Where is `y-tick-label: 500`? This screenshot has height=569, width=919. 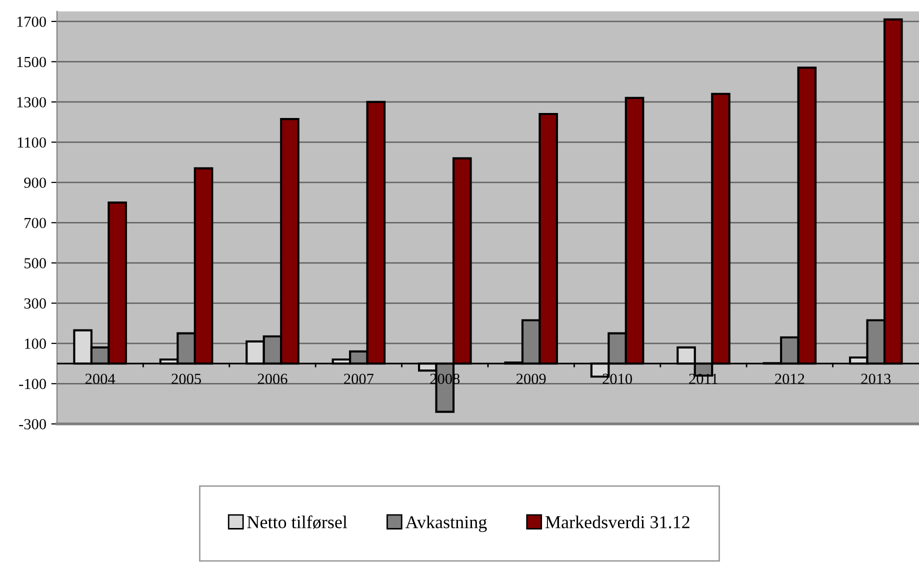 y-tick-label: 500 is located at coordinates (35, 263).